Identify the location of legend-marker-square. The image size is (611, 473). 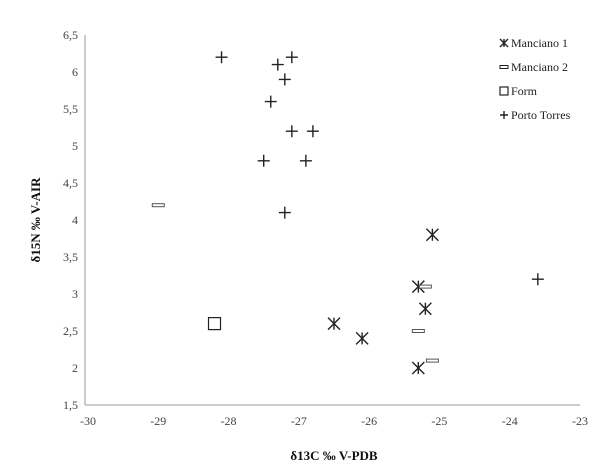
(504, 91).